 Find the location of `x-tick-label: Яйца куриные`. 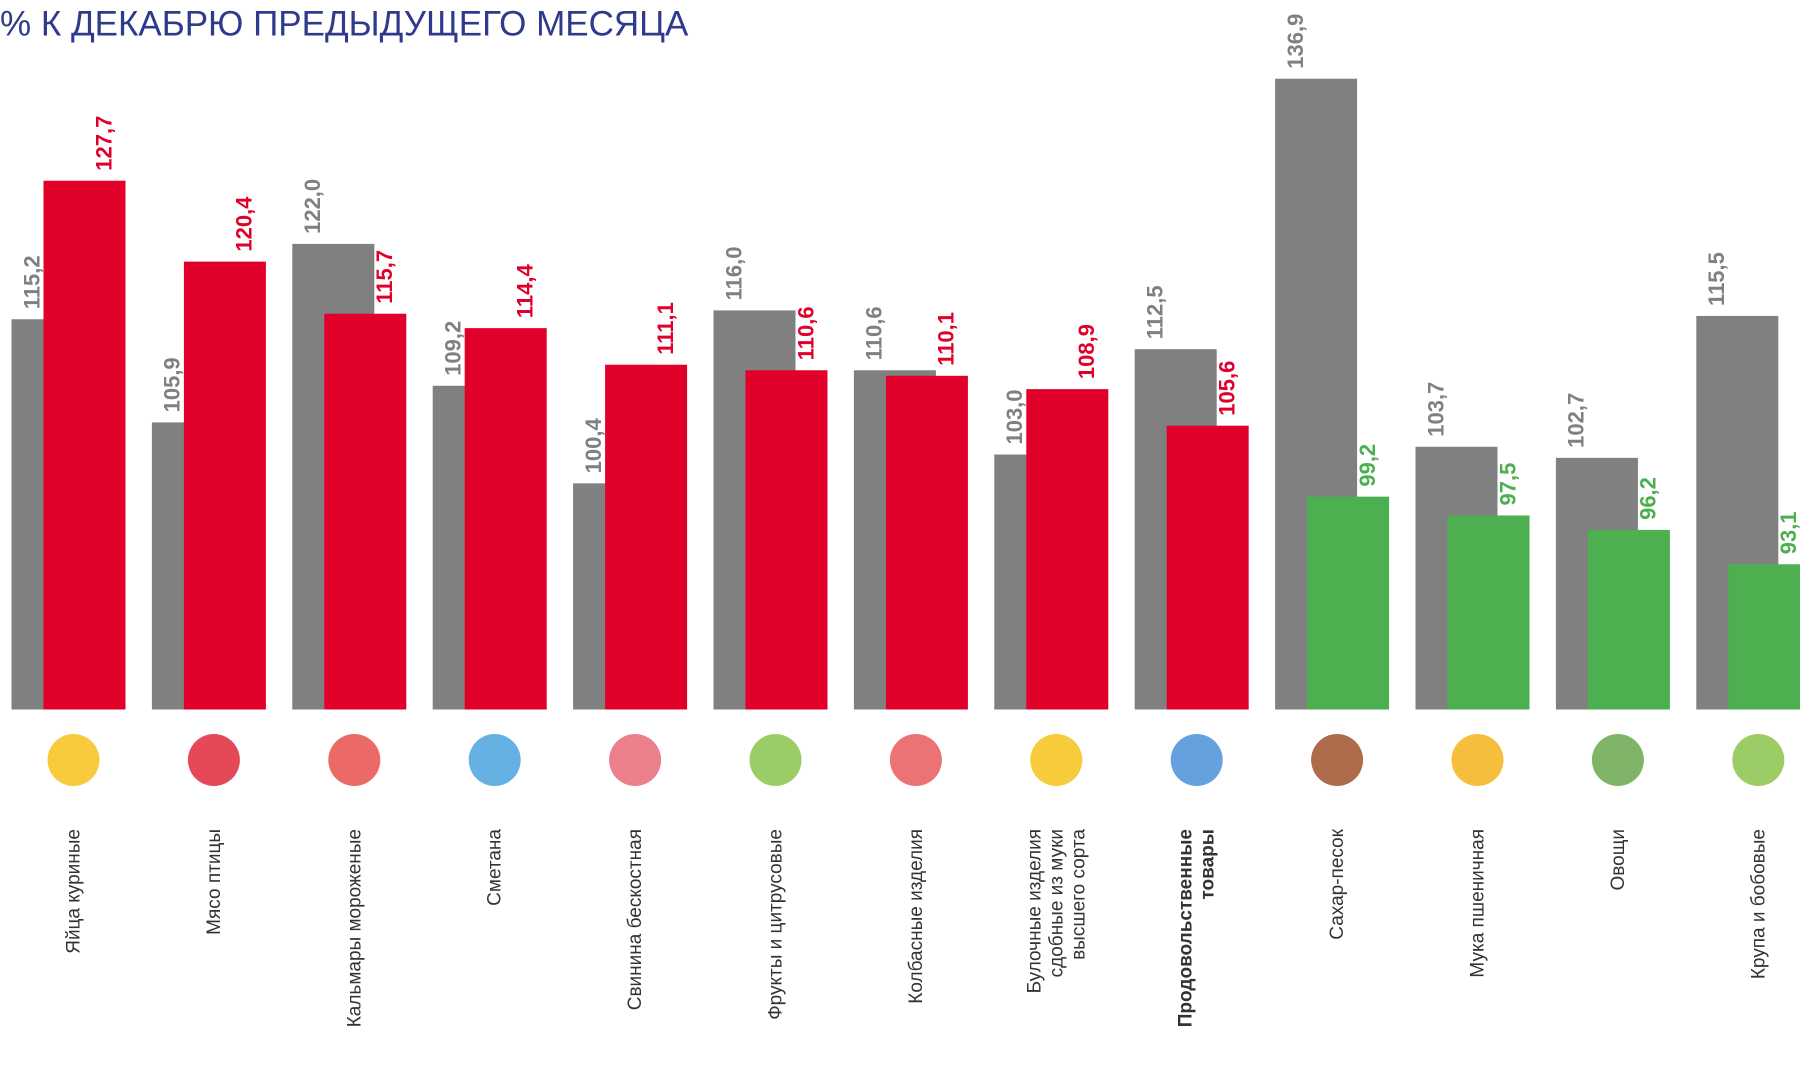

x-tick-label: Яйца куриные is located at coordinates (74, 891).